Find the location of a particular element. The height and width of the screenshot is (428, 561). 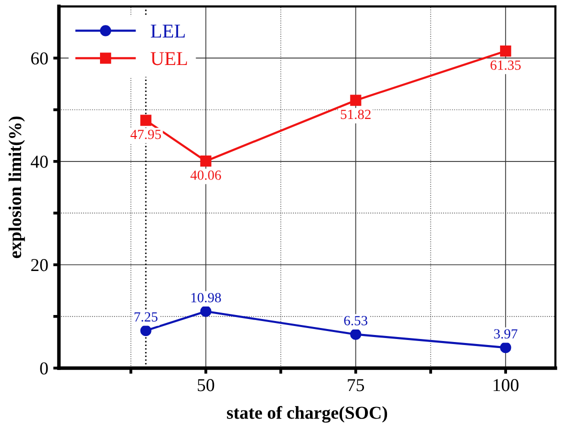

legend-label: LEL is located at coordinates (167, 31).